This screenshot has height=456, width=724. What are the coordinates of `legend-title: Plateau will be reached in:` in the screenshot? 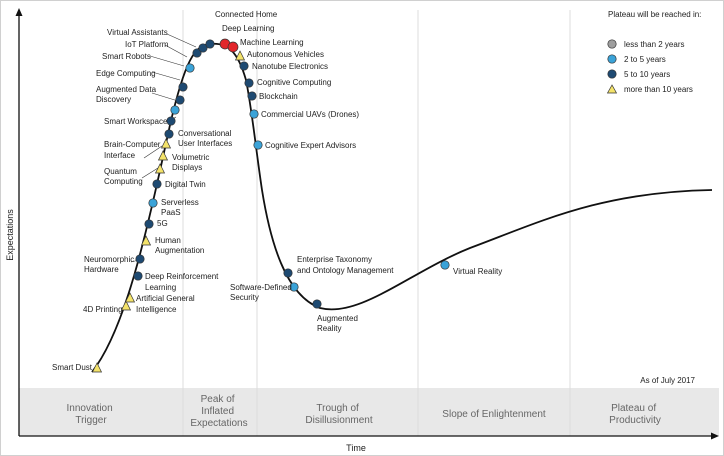 It's located at (654, 14).